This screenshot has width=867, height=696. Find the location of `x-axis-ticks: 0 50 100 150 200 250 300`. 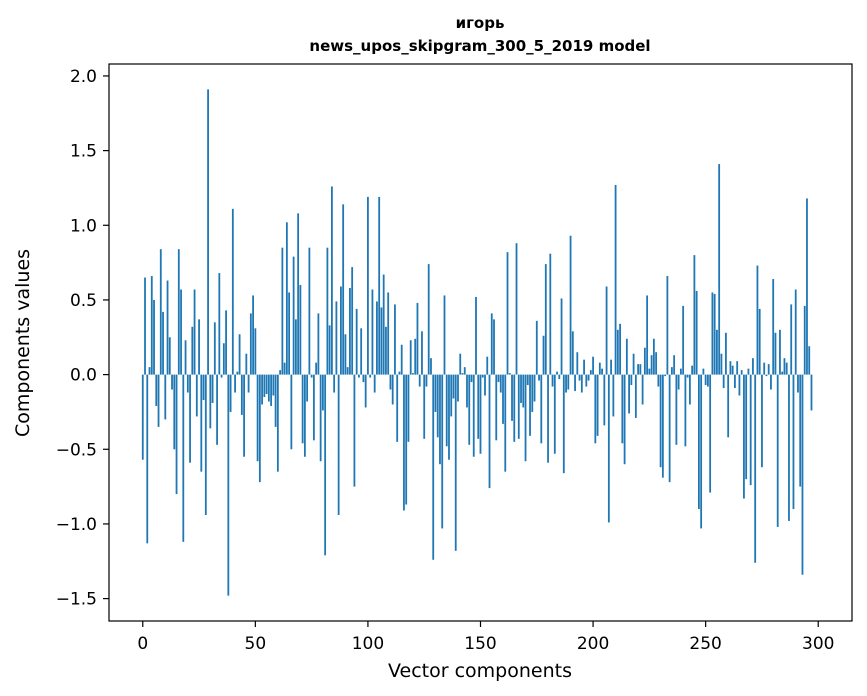

x-axis-ticks: 0 50 100 150 200 250 300 is located at coordinates (485, 637).